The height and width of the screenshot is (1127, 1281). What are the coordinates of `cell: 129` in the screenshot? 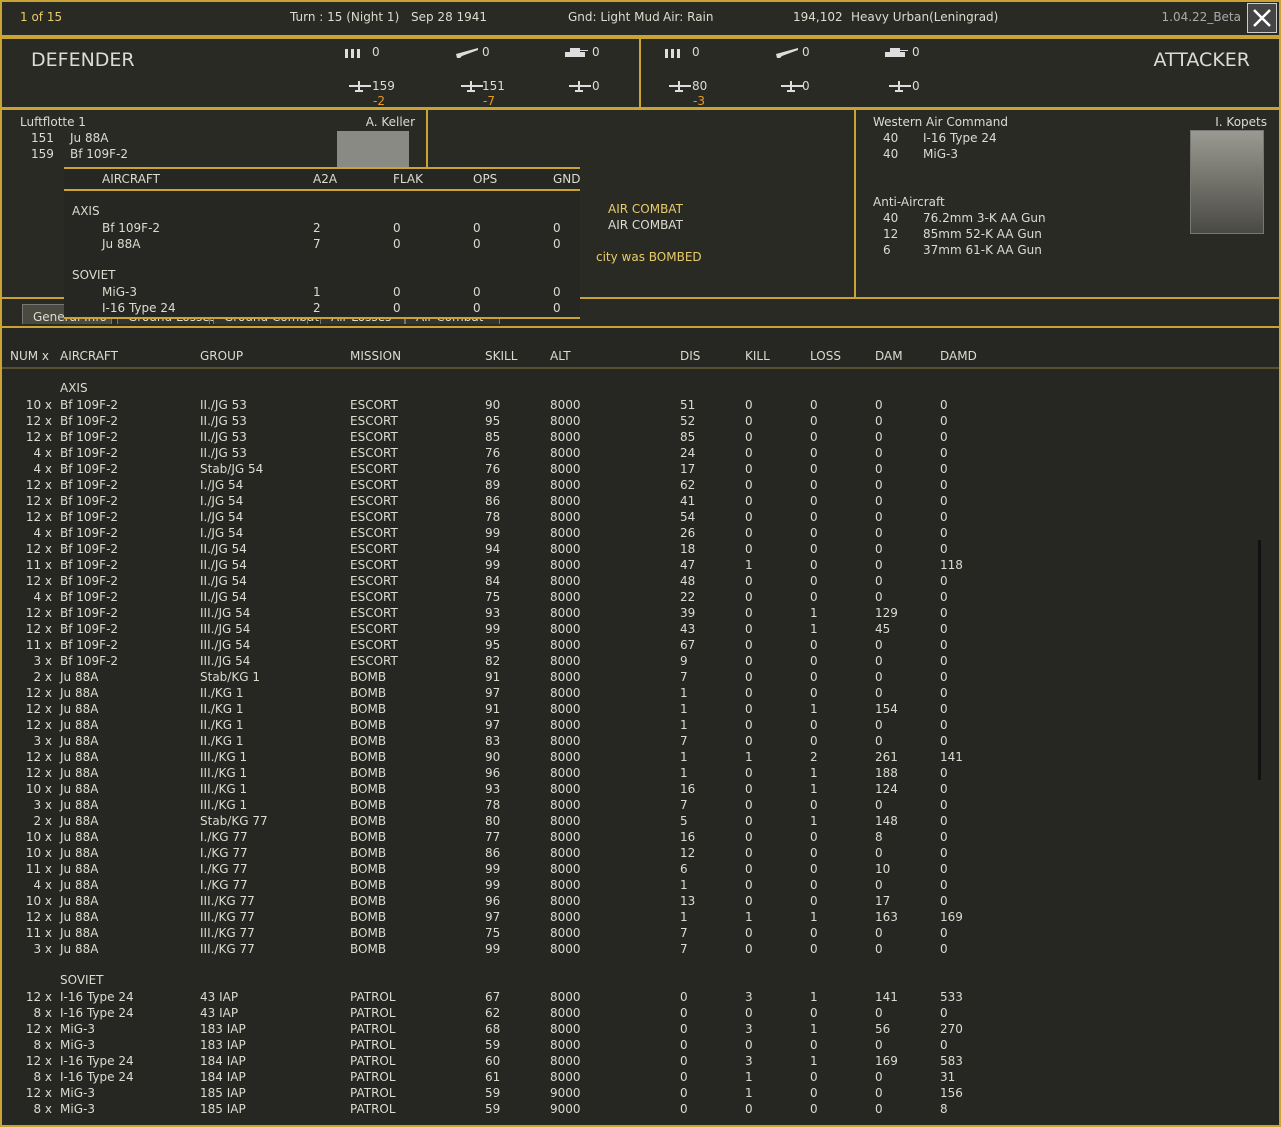 It's located at (886, 613).